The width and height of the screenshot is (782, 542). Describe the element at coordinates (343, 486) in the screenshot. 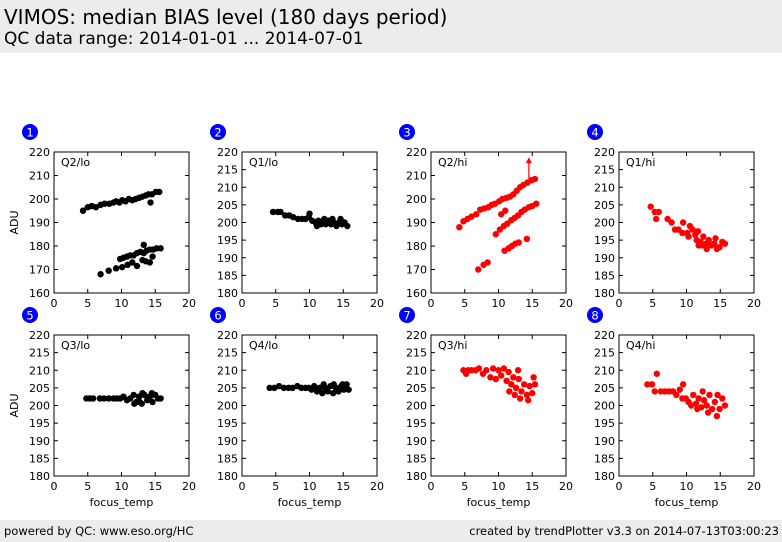

I see `x-tick-label: 15` at that location.